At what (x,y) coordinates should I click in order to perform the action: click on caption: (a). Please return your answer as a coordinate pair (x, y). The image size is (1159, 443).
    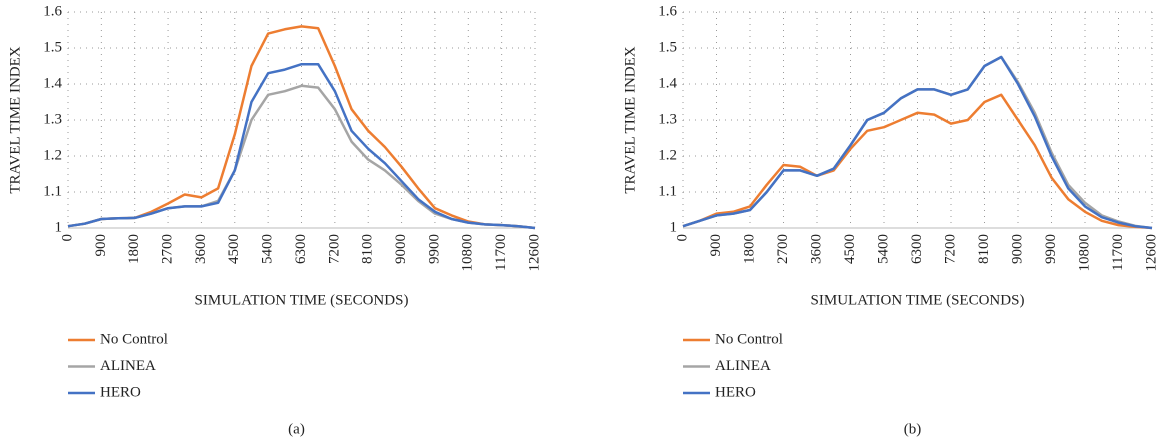
    Looking at the image, I should click on (296, 429).